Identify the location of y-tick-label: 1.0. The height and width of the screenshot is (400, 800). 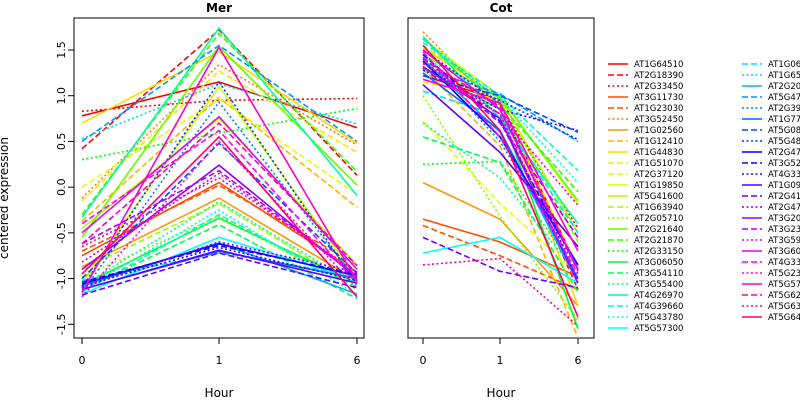
(61, 96).